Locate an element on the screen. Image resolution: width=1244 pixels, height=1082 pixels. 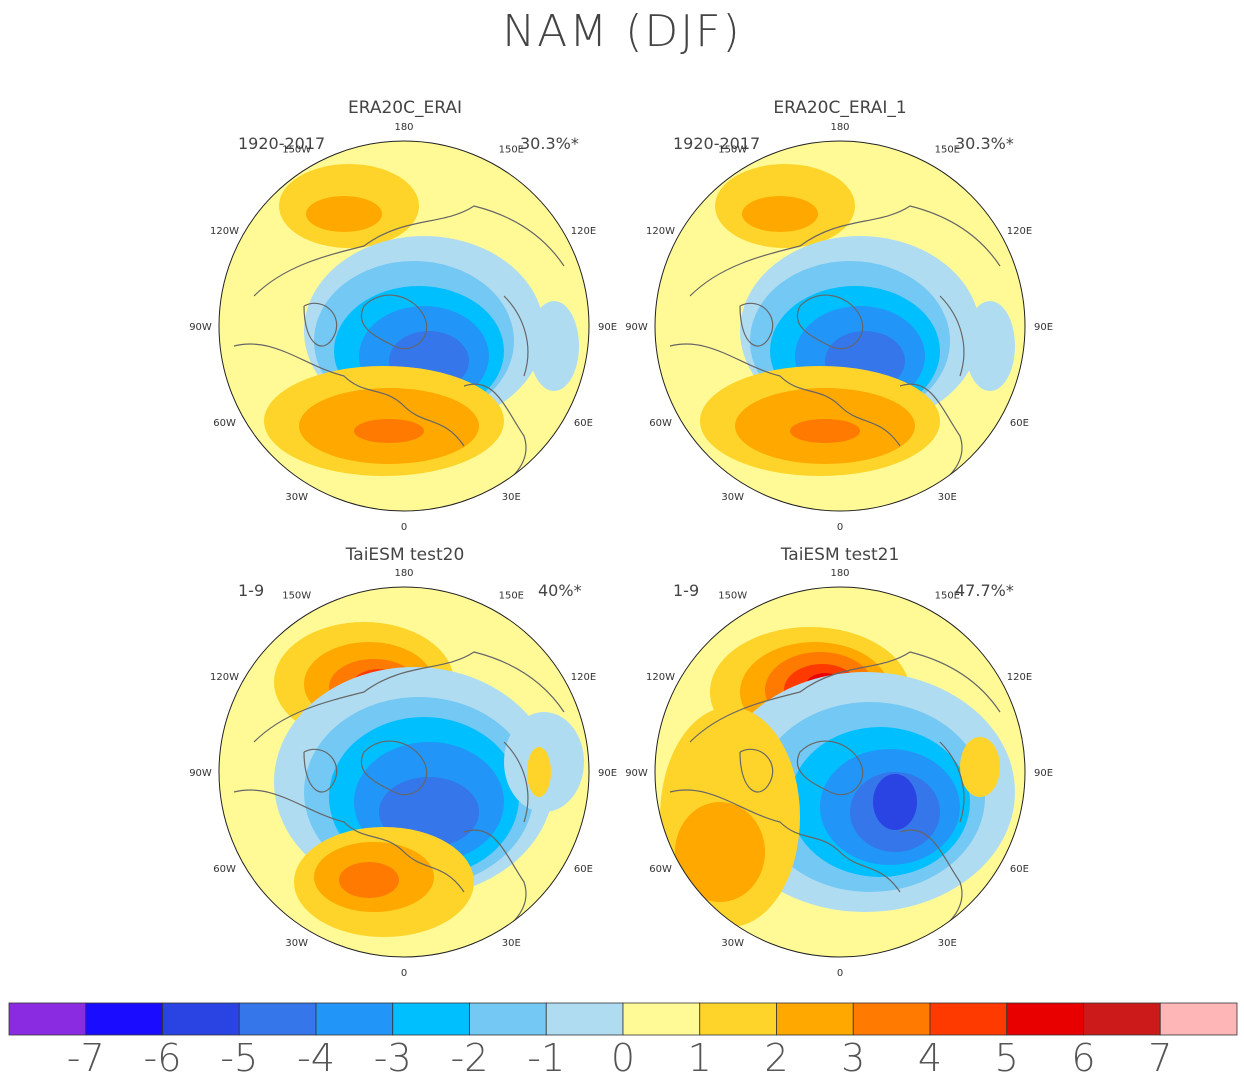
anomaly-field is located at coordinates (406, 330).